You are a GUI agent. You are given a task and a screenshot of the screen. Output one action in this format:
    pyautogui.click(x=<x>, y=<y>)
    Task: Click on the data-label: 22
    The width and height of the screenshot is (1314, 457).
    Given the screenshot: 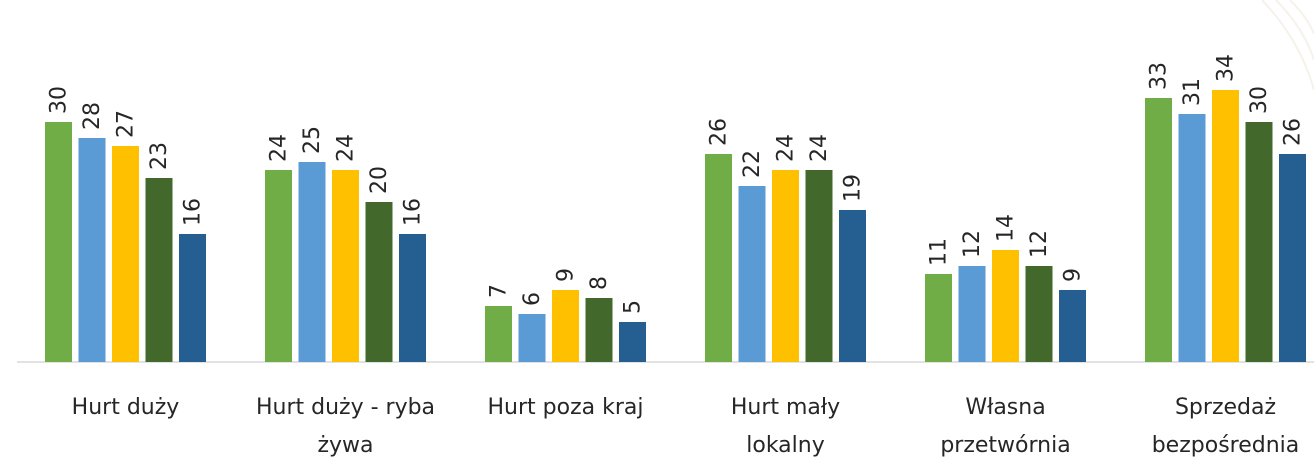 What is the action you would take?
    pyautogui.click(x=752, y=164)
    